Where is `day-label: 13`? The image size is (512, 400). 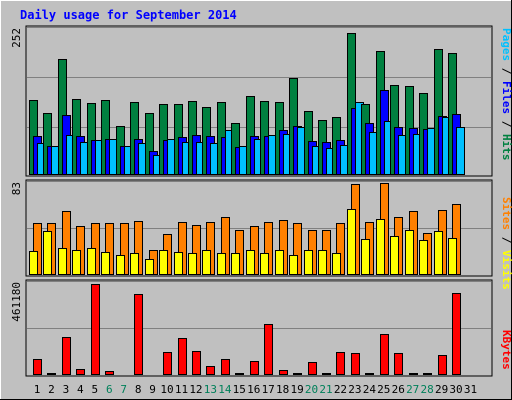
day-label: 13 is located at coordinates (210, 389).